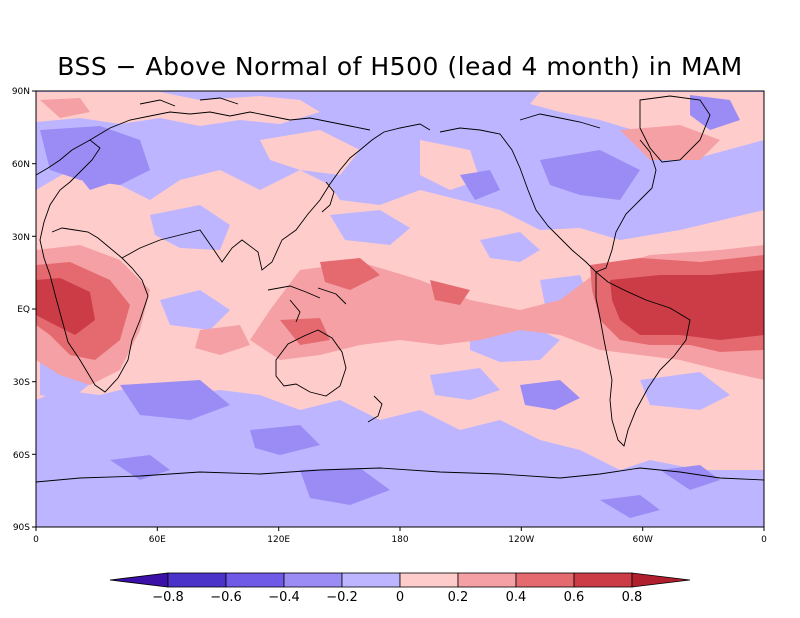 The image size is (800, 618). Describe the element at coordinates (284, 597) in the screenshot. I see `colorbar-label-2: −0.4` at that location.